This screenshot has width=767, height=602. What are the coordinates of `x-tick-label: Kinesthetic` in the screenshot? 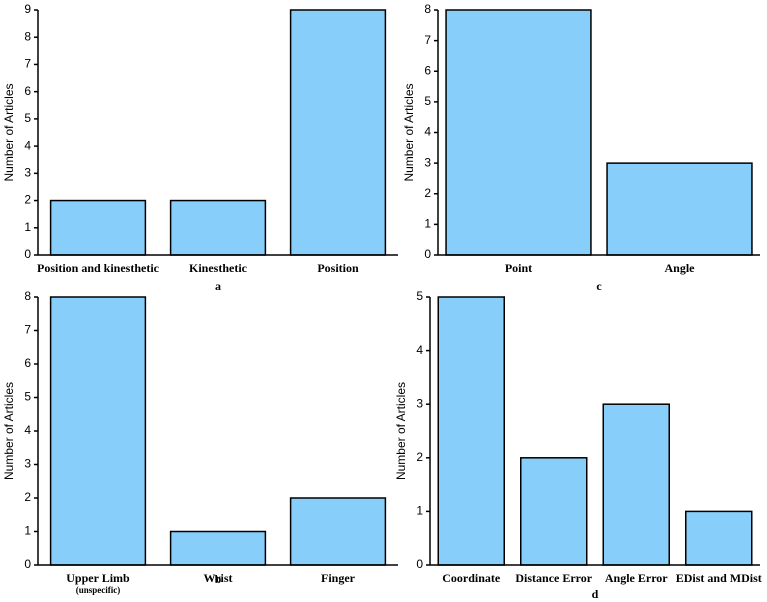 It's located at (218, 268).